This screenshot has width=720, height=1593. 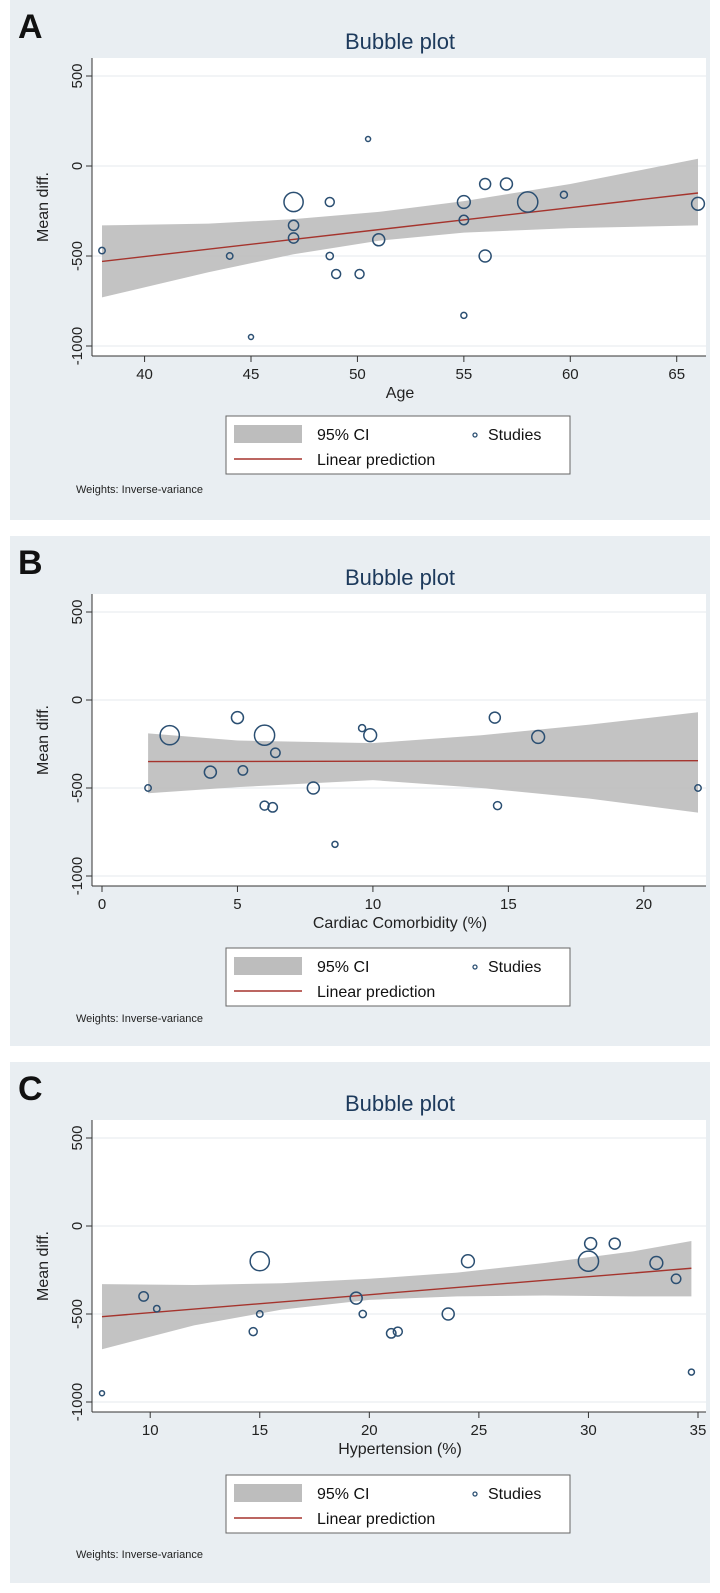 What do you see at coordinates (475, 1494) in the screenshot?
I see `chart-c-legend-studies-marker` at bounding box center [475, 1494].